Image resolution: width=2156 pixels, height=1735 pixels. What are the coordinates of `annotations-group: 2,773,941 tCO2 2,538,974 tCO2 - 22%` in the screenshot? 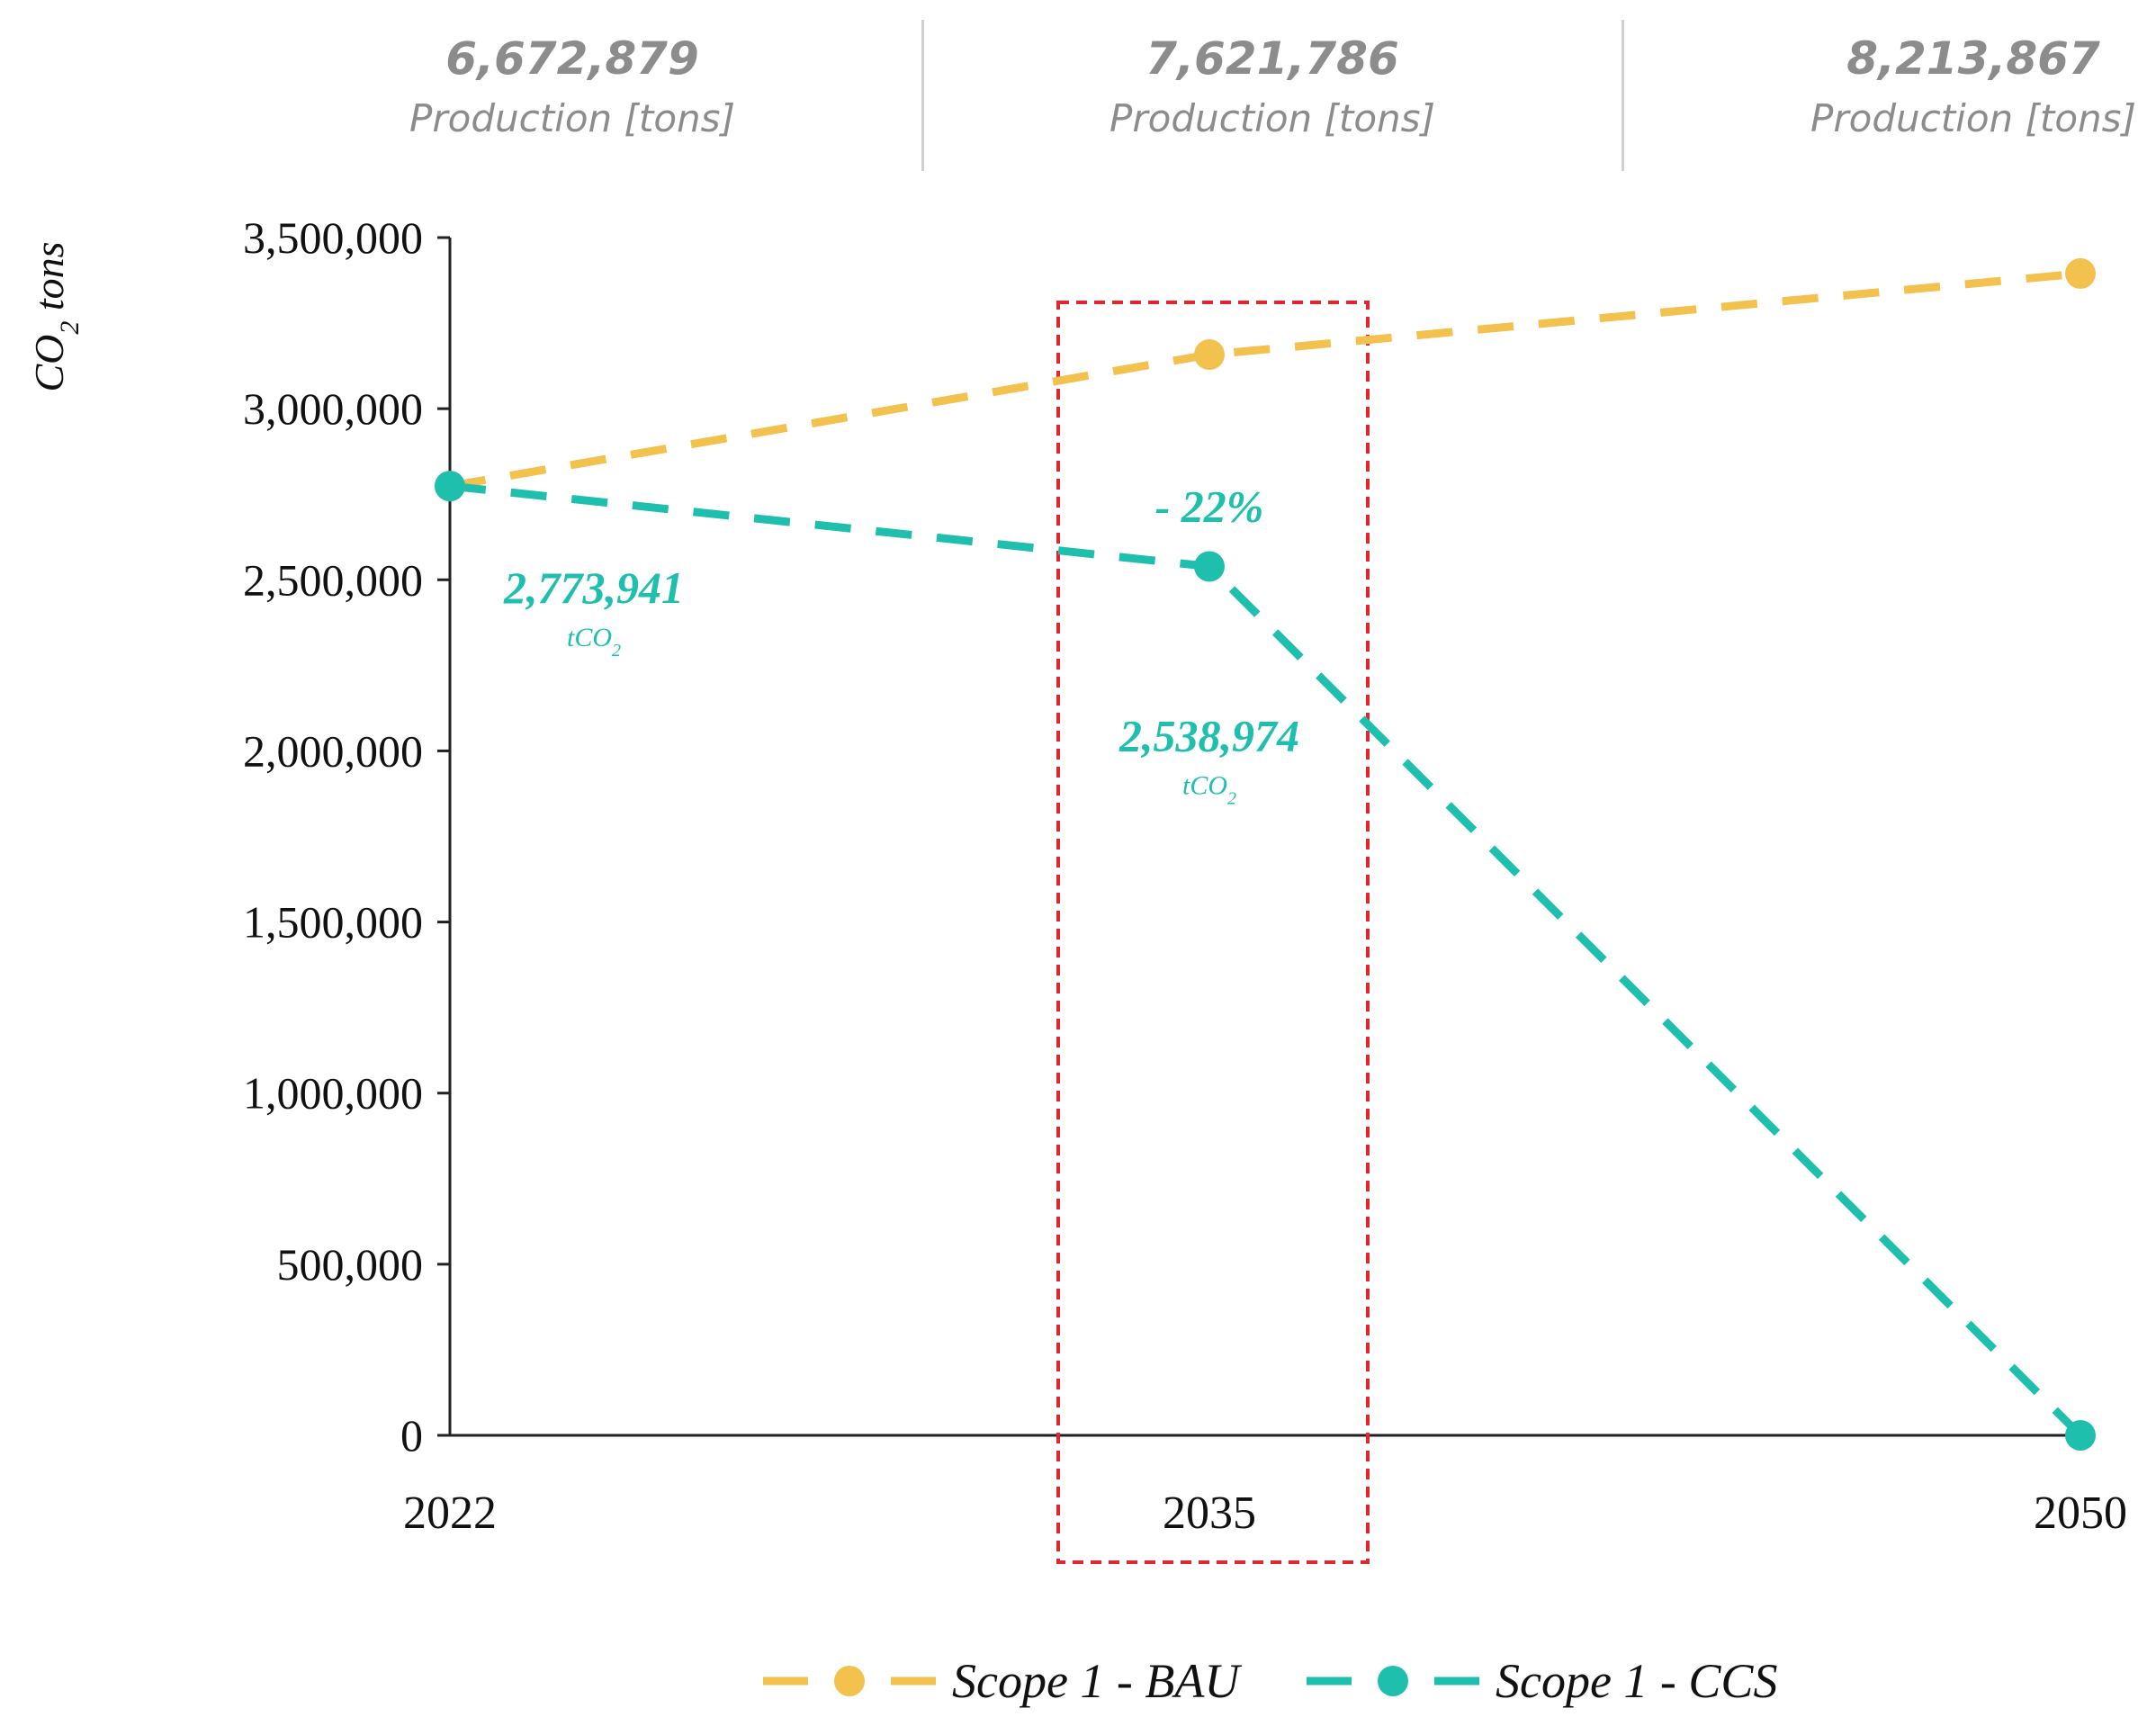 It's located at (901, 644).